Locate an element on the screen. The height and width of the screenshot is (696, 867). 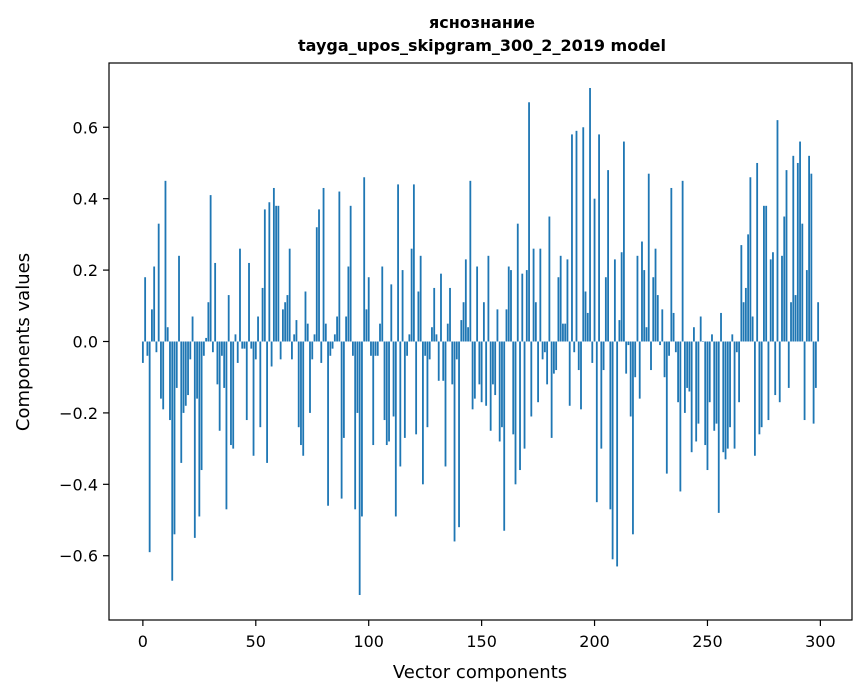
x-tick-label: 50 is located at coordinates (256, 641).